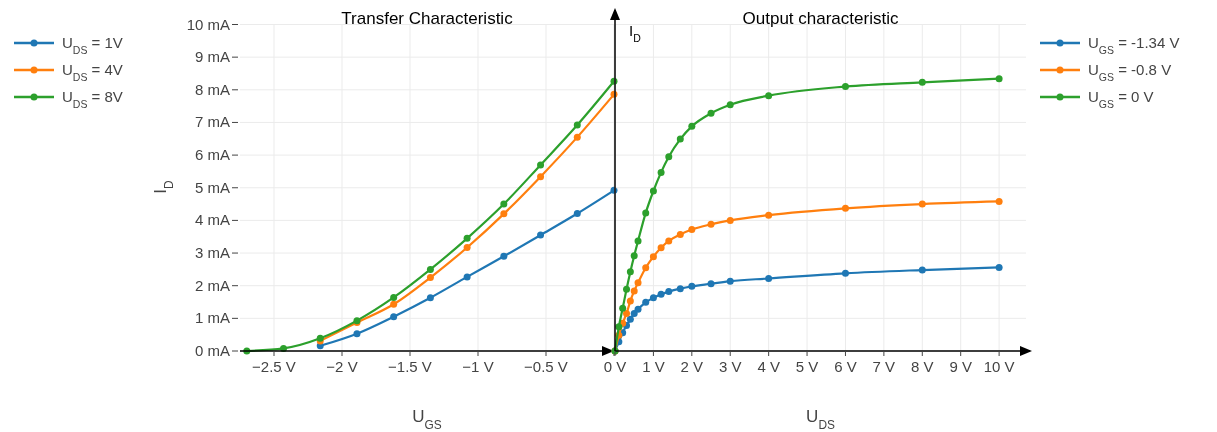  I want to click on chart-title: Transfer Characteristic, so click(427, 18).